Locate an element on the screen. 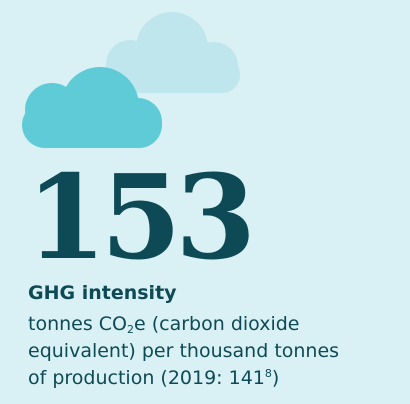  description-line: of production (2019: 1418) is located at coordinates (183, 378).